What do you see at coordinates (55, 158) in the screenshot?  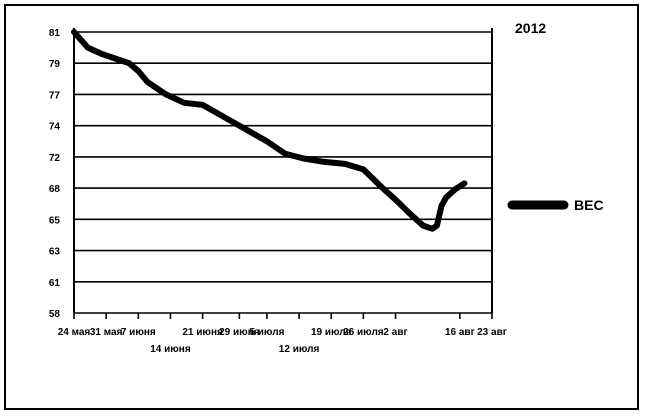 I see `y-tick-label: 72` at bounding box center [55, 158].